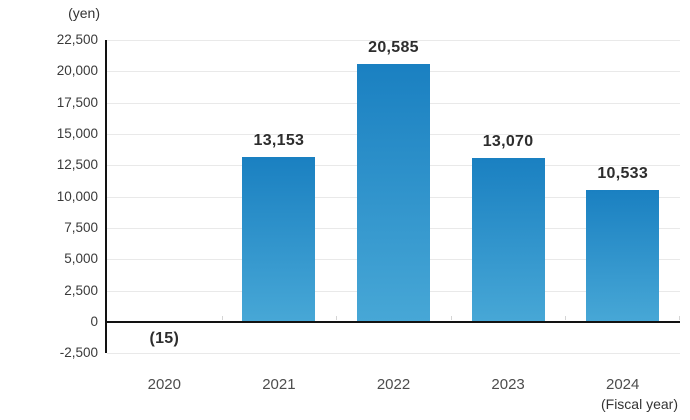  Describe the element at coordinates (508, 239) in the screenshot. I see `bar-2023` at that location.